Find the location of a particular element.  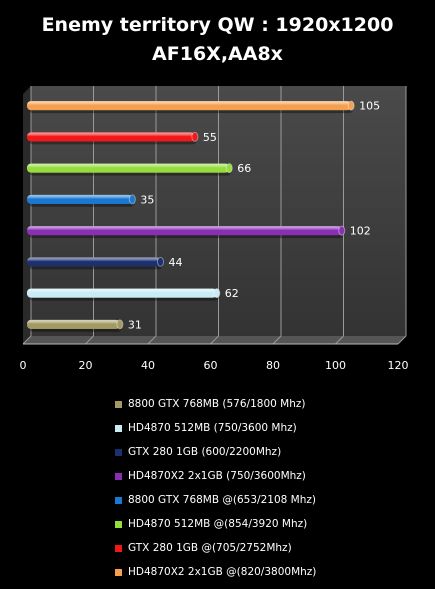

data-label: 44 is located at coordinates (176, 262).